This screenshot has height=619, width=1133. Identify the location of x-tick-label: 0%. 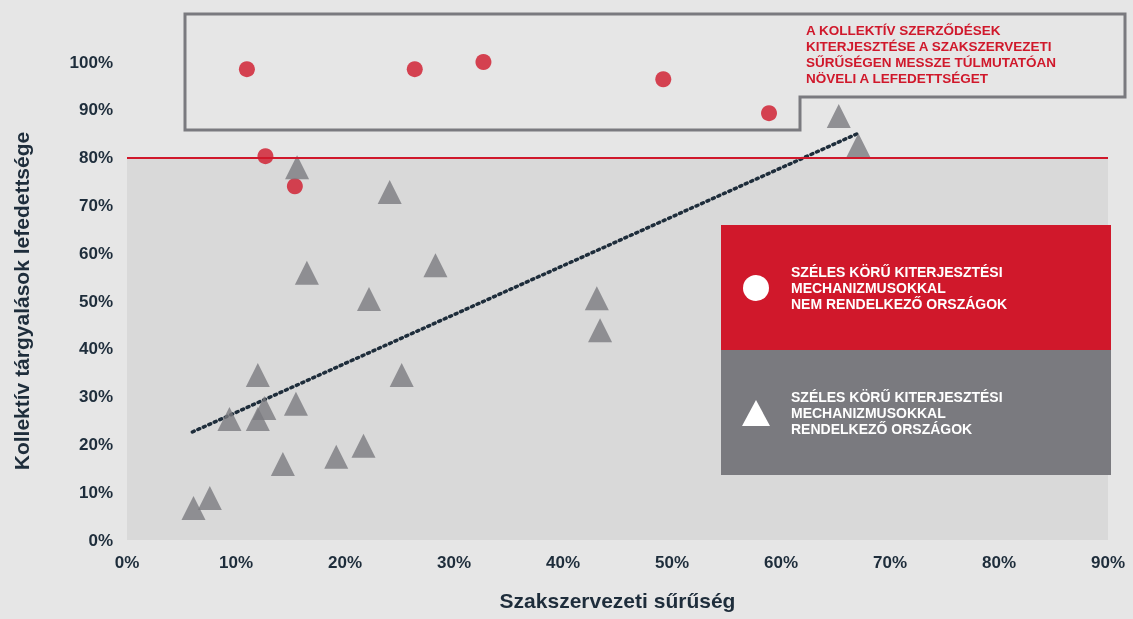
(127, 562).